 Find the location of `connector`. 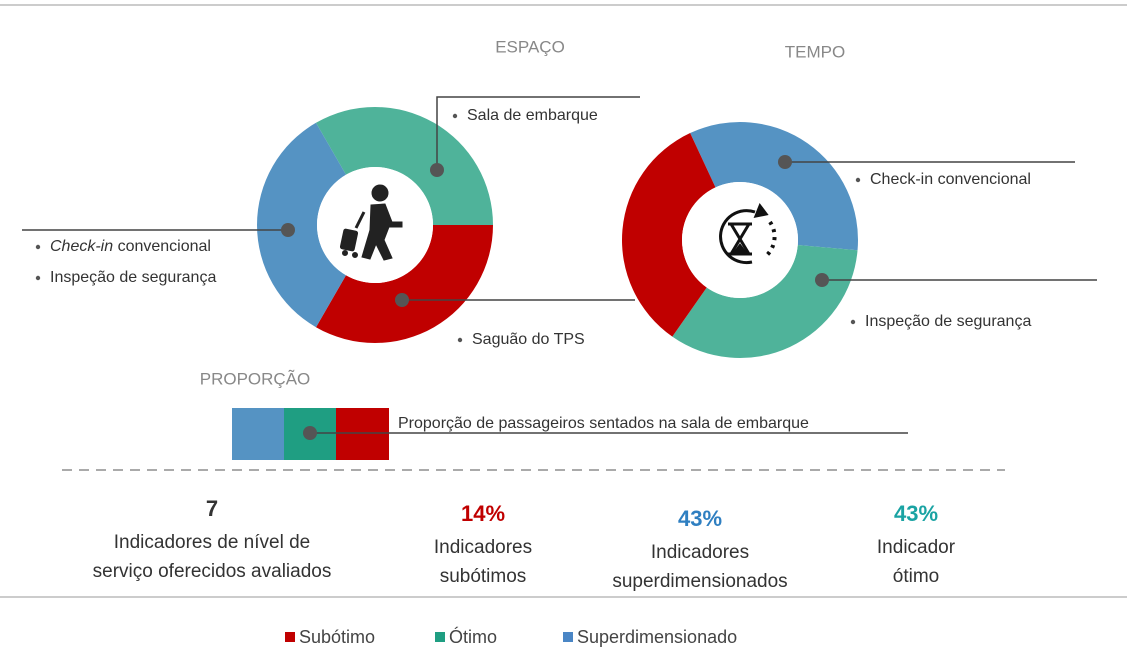

connector is located at coordinates (538, 133).